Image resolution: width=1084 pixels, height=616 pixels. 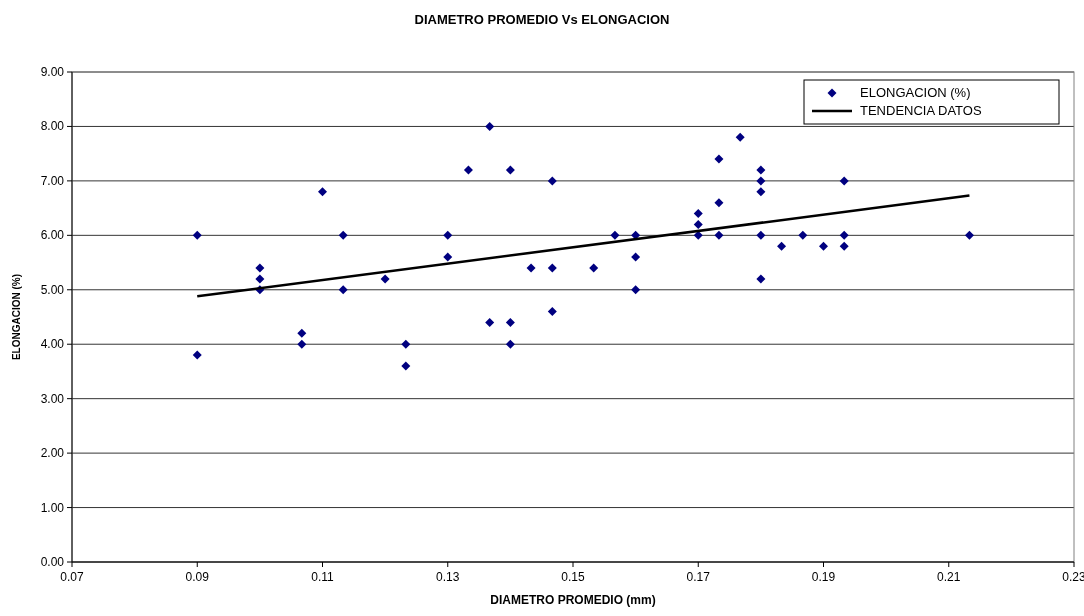 What do you see at coordinates (52, 507) in the screenshot?
I see `y-tick-label: 1.00` at bounding box center [52, 507].